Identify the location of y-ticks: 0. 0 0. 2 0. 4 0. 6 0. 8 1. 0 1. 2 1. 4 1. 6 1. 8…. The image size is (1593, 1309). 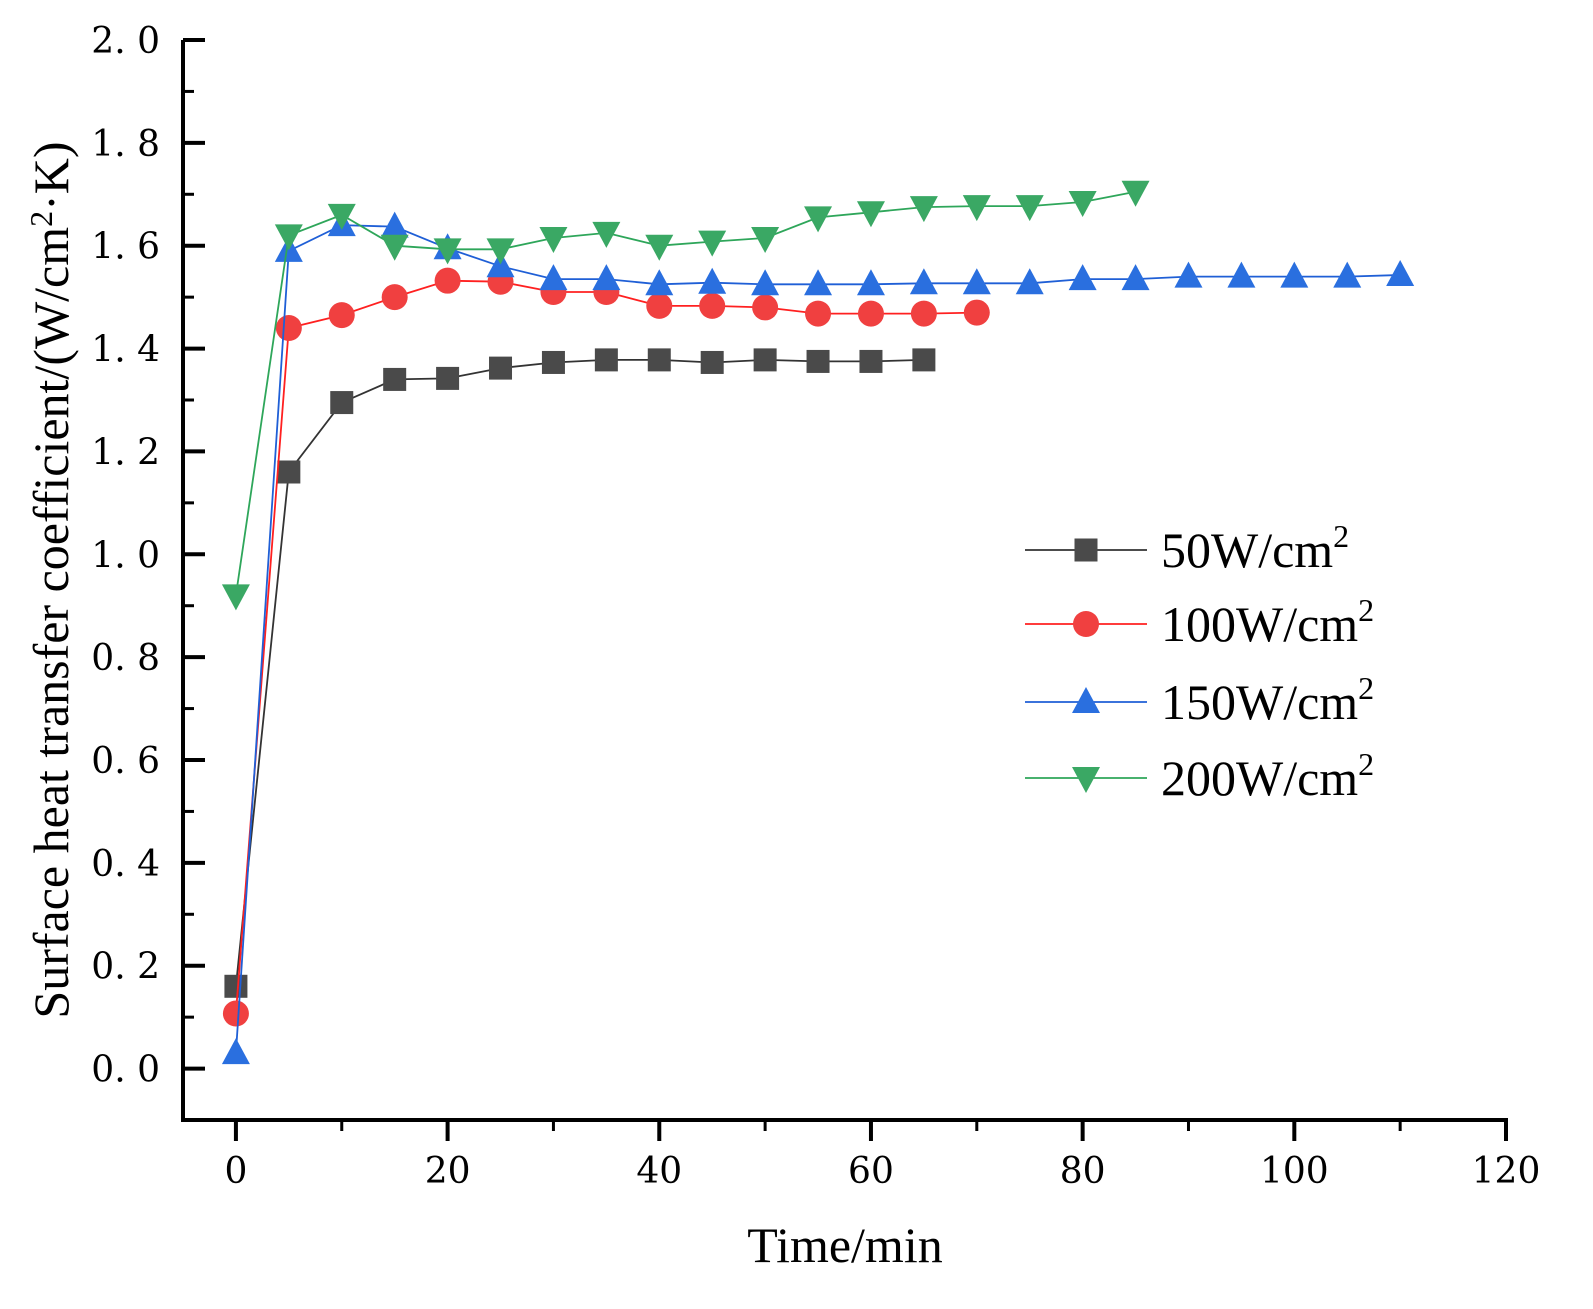
(148, 556).